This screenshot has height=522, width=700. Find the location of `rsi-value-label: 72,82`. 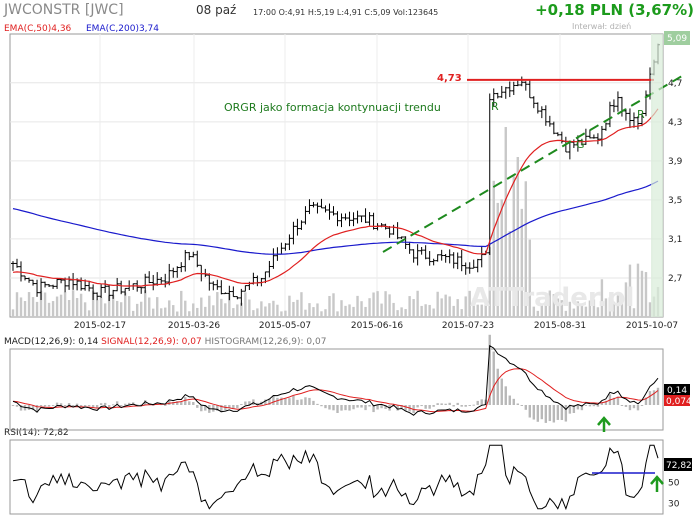

rsi-value-label: 72,82 is located at coordinates (679, 466).